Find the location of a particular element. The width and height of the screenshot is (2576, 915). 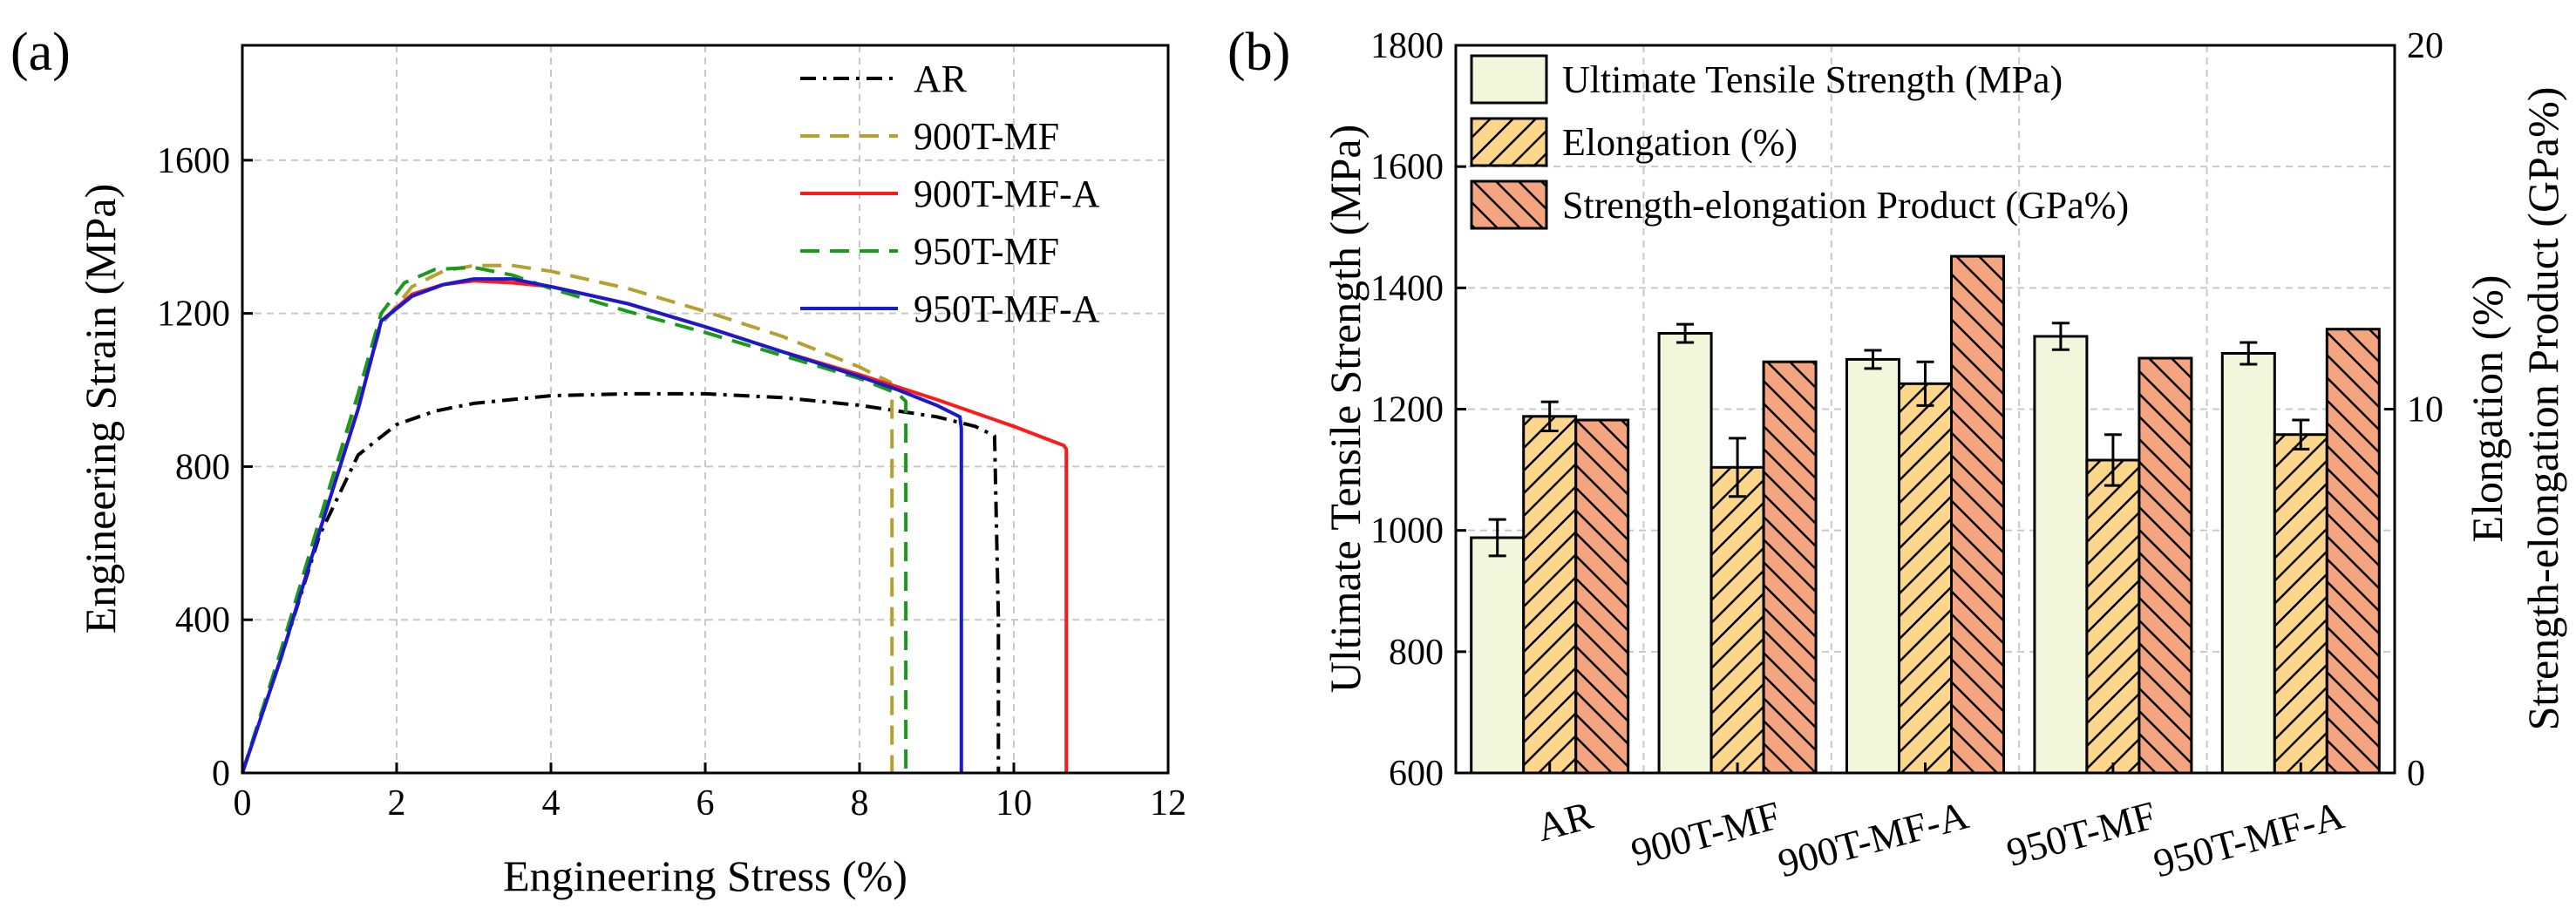

panel-a-x-axis-label: Engineering Stress (%) is located at coordinates (705, 875).